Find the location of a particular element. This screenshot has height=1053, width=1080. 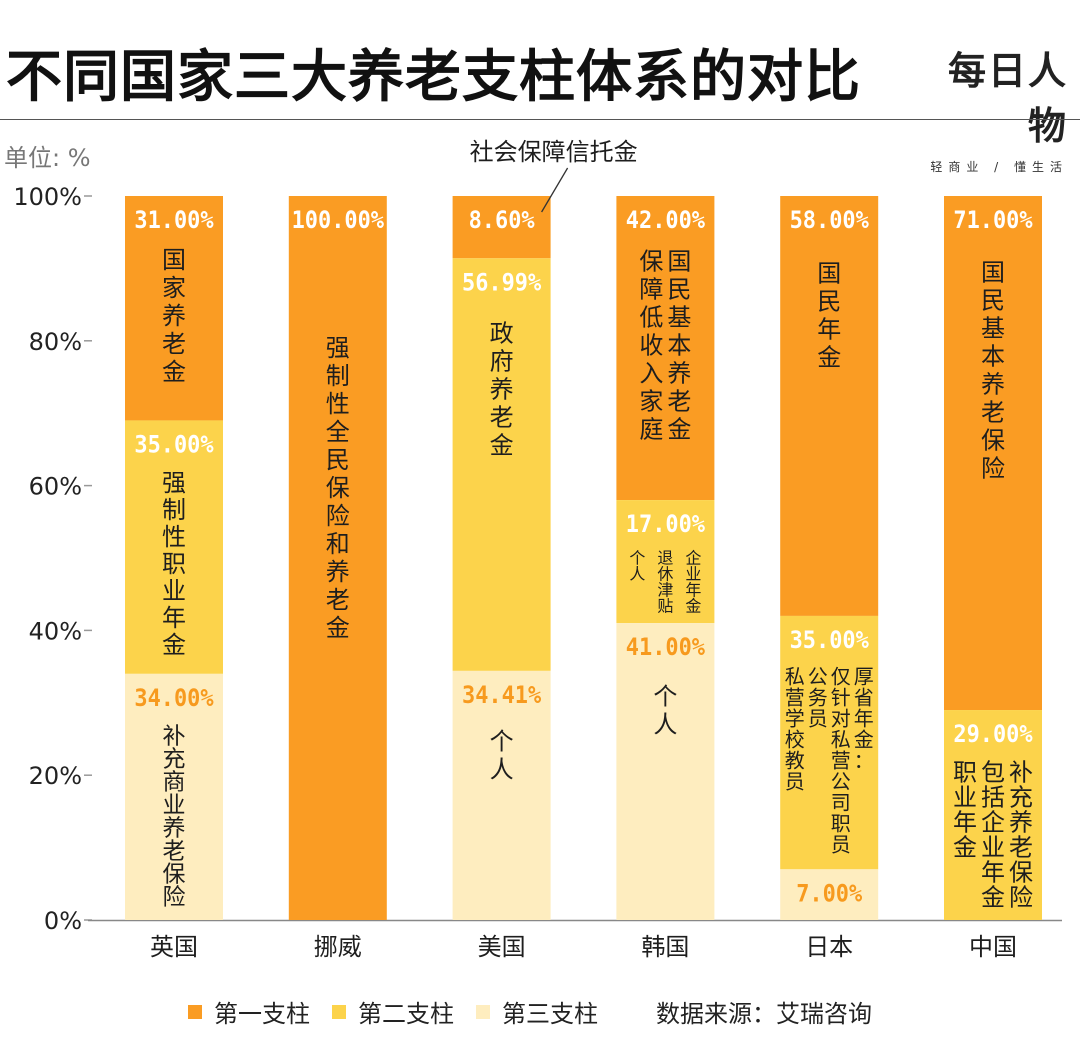

legend-swatch-pillar3 is located at coordinates (483, 1011).